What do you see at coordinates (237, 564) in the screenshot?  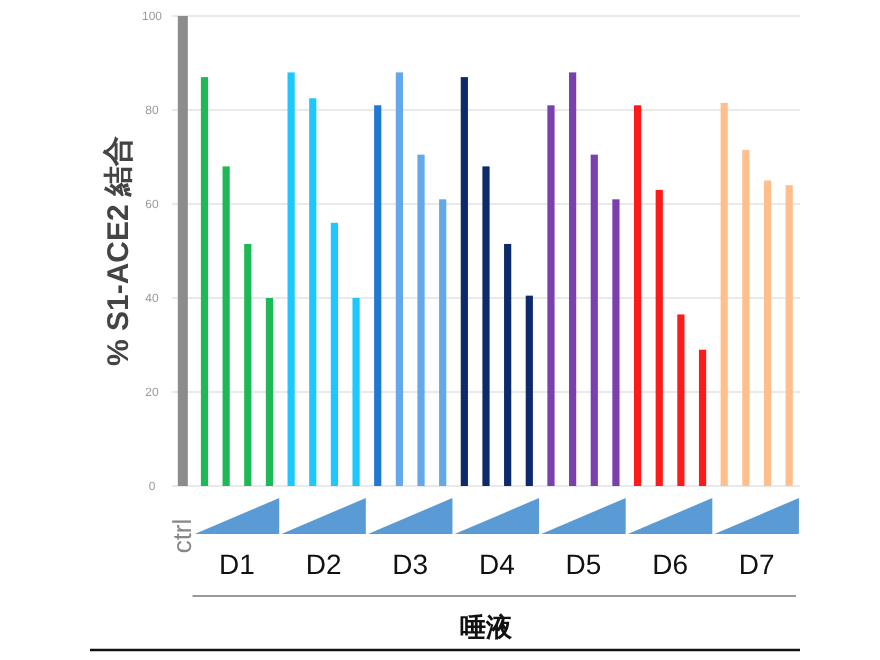 I see `text: D1` at bounding box center [237, 564].